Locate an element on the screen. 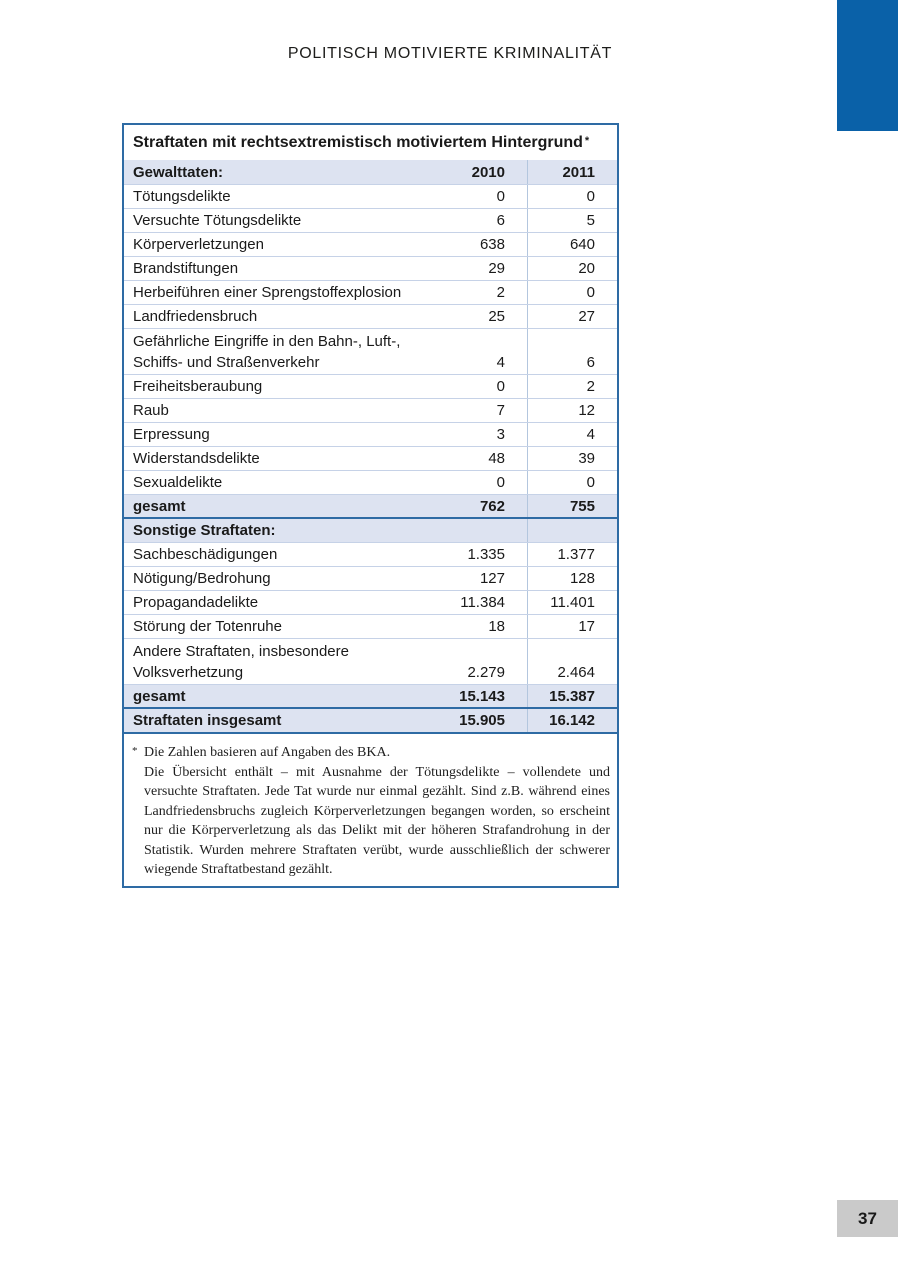 The image size is (900, 1276). value-2011: 2 is located at coordinates (572, 386).